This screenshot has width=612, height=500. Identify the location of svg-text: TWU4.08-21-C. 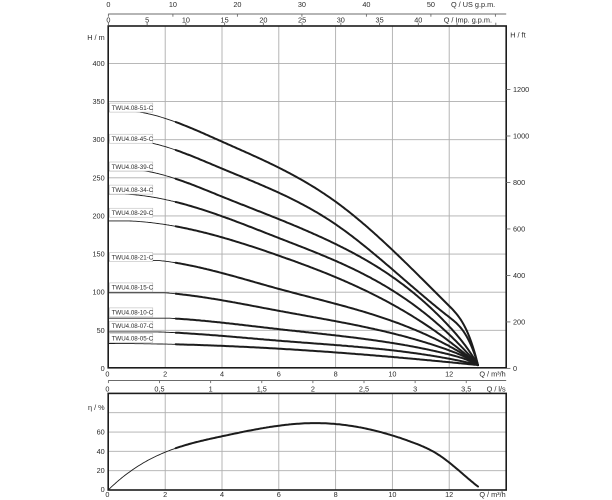
(133, 258).